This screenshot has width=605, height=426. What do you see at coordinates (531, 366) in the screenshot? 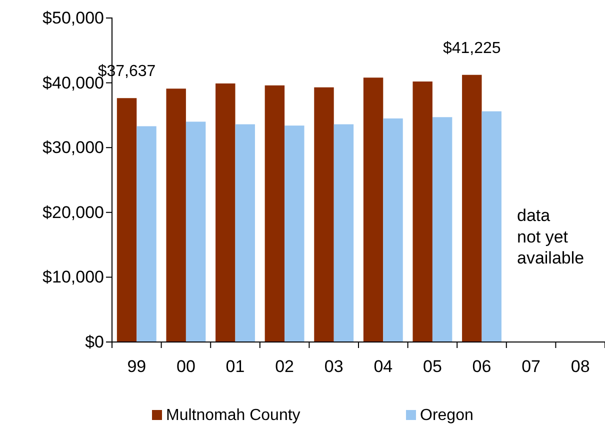
I see `x-tick-label: 07` at bounding box center [531, 366].